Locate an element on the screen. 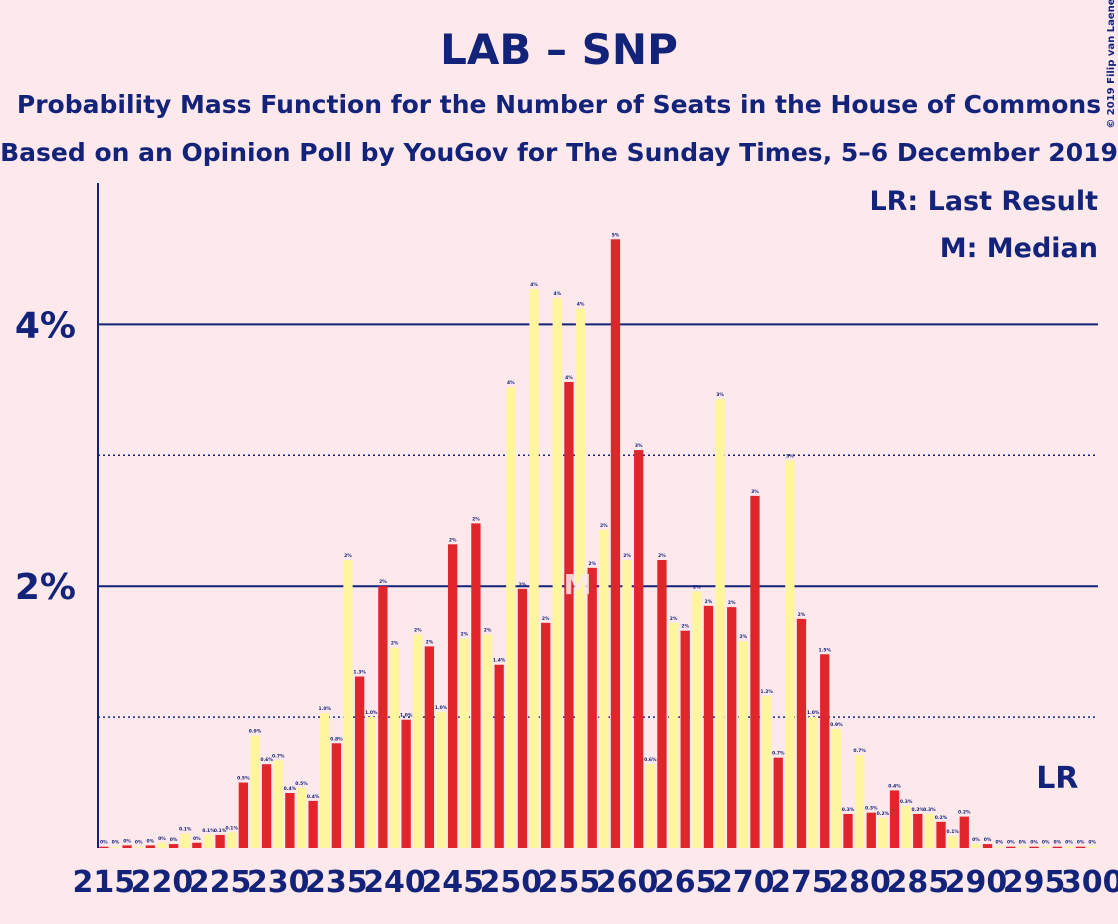 This screenshot has height=924, width=1118. legend-entry: LR: Last Result is located at coordinates (983, 201).